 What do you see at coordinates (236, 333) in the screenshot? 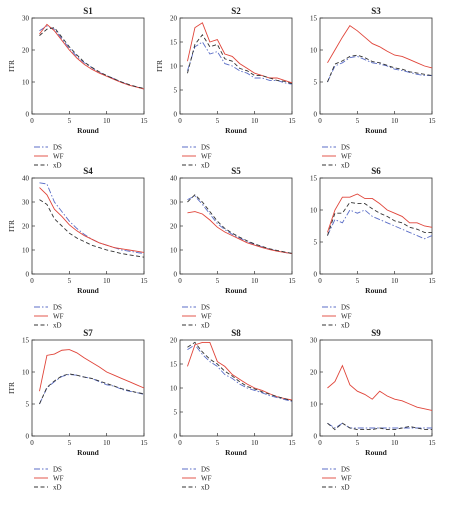
I see `chart-title: S8` at bounding box center [236, 333].